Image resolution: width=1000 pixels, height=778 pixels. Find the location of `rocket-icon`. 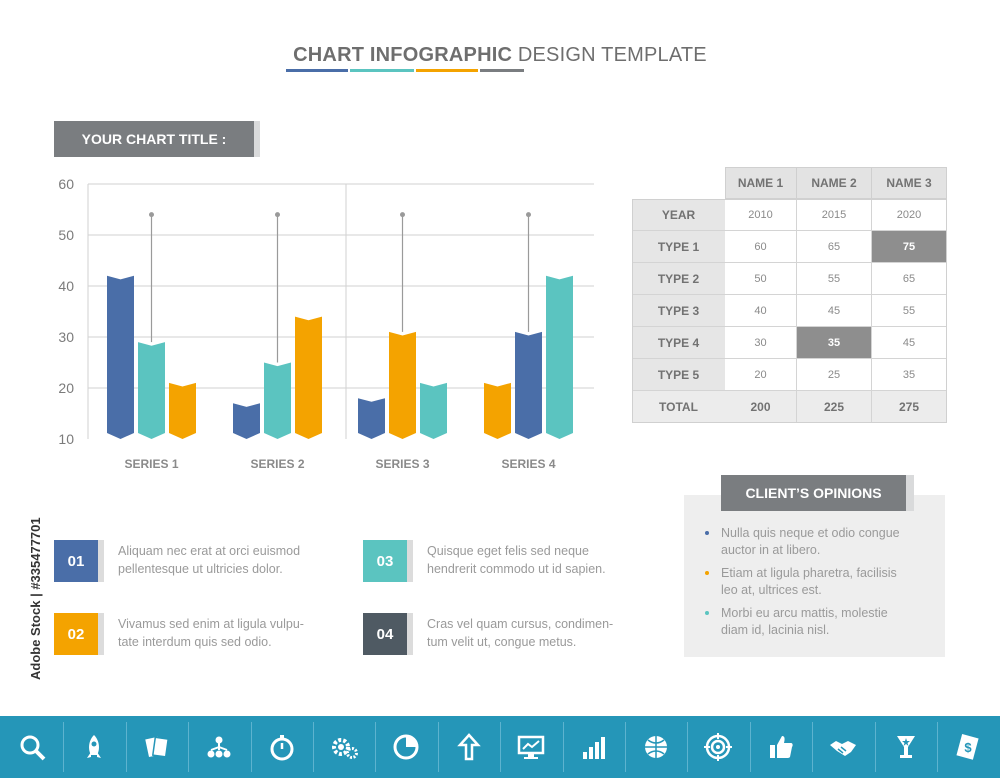

rocket-icon is located at coordinates (94, 747).